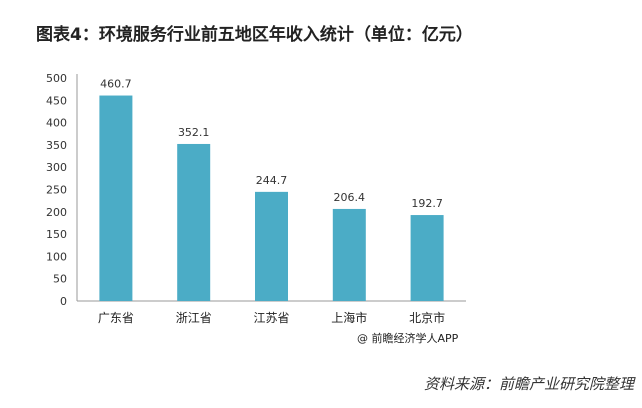 This screenshot has height=408, width=642. What do you see at coordinates (56, 100) in the screenshot?
I see `y-tick-label: 450` at bounding box center [56, 100].